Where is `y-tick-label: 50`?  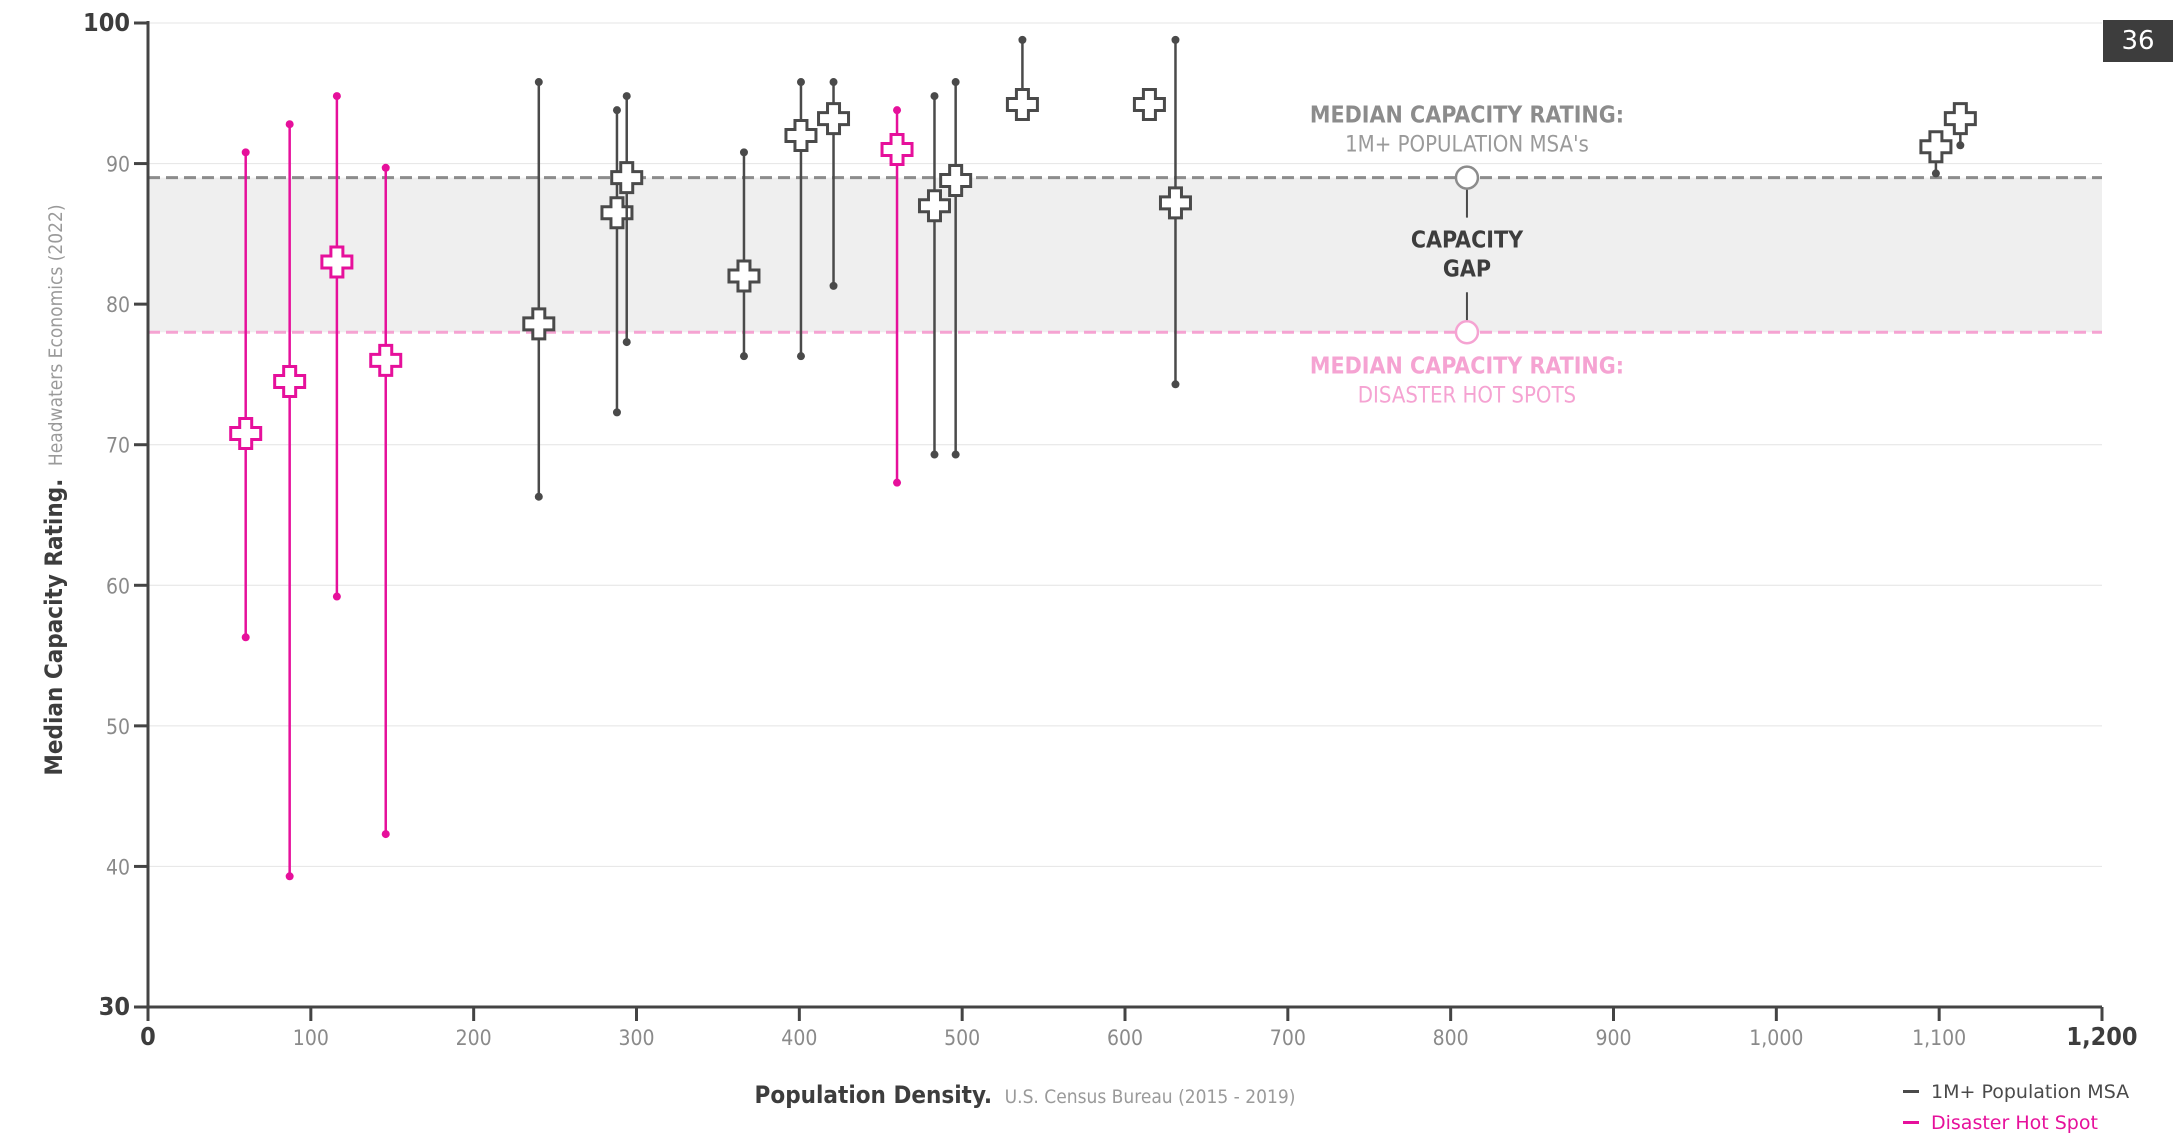 y-tick-label: 50 is located at coordinates (118, 727).